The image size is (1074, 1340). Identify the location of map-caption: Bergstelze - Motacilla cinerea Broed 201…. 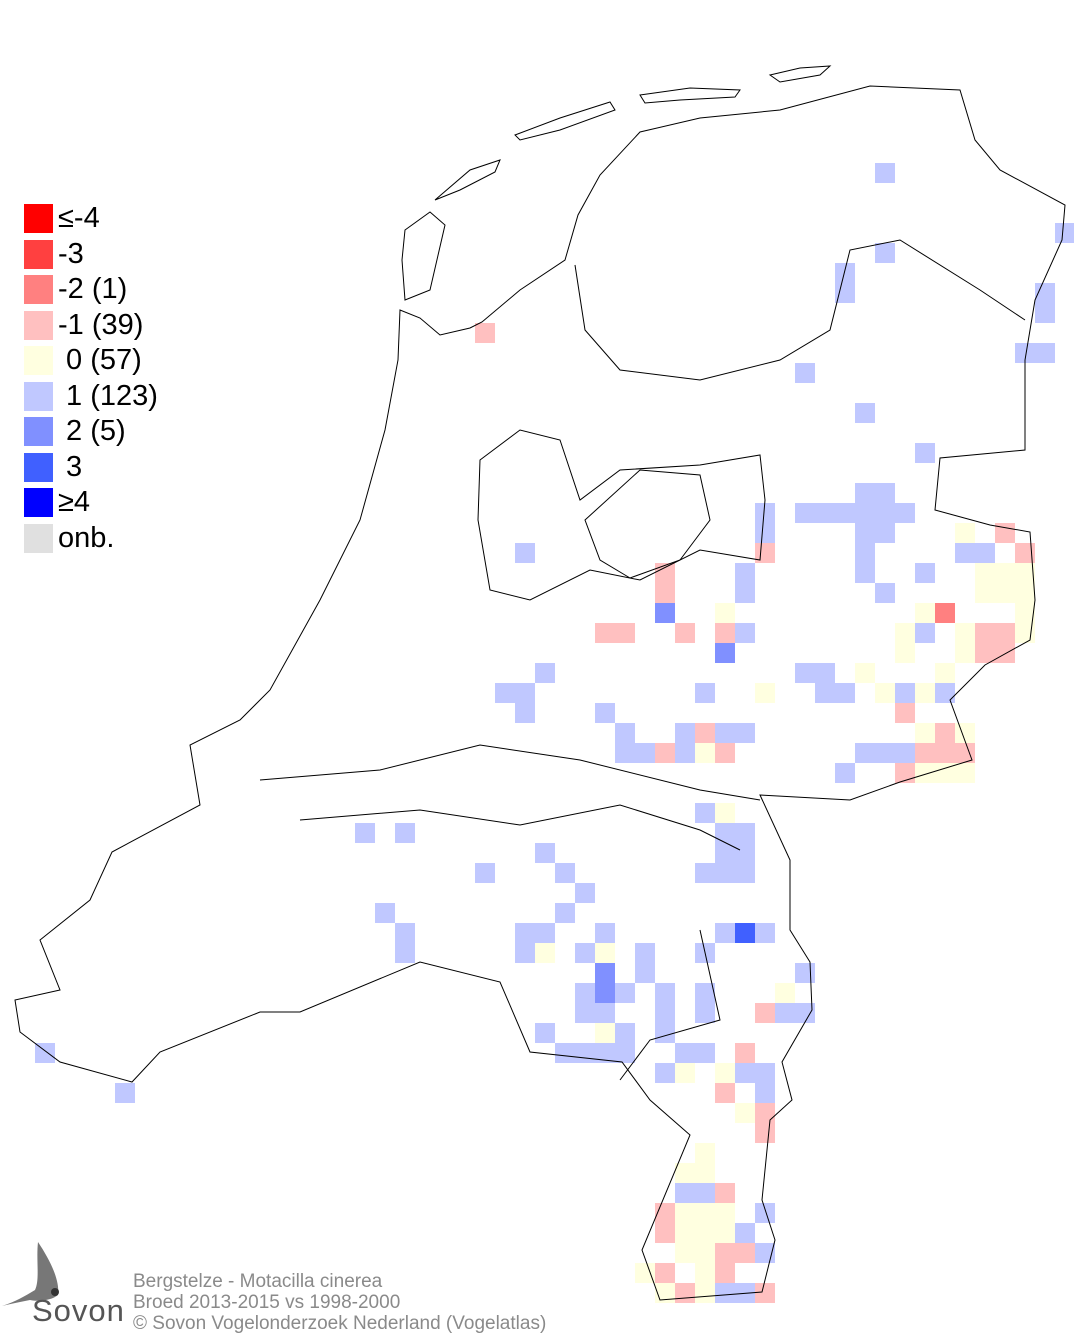
(339, 1302).